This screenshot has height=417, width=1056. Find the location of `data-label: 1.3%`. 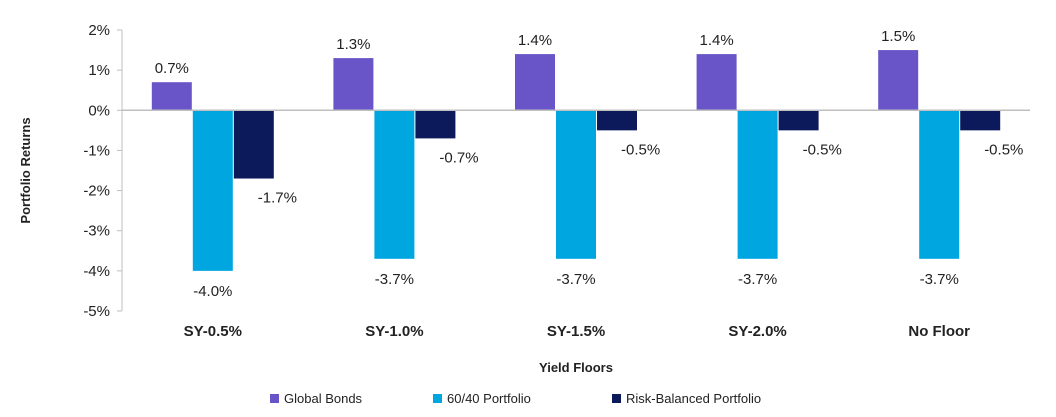

data-label: 1.3% is located at coordinates (353, 44).